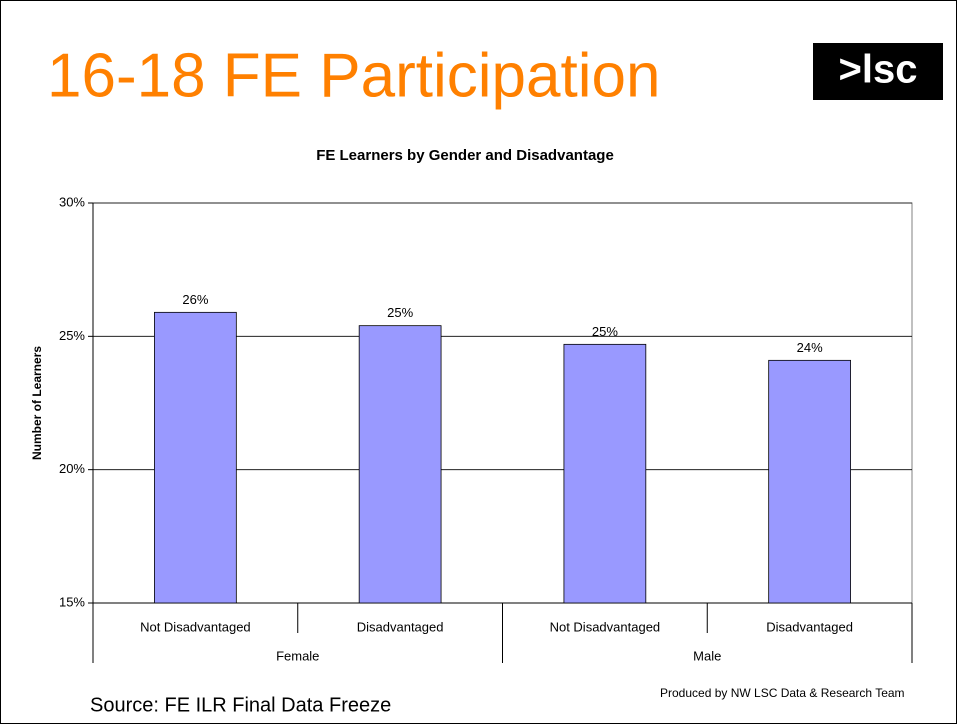 The height and width of the screenshot is (724, 957). Describe the element at coordinates (72, 468) in the screenshot. I see `y-tick-label: 20%` at that location.